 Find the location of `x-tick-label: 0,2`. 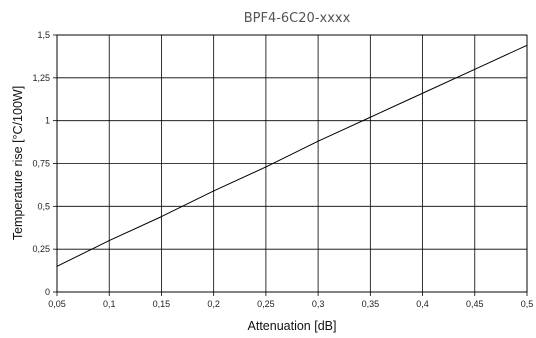

x-tick-label: 0,2 is located at coordinates (213, 304).